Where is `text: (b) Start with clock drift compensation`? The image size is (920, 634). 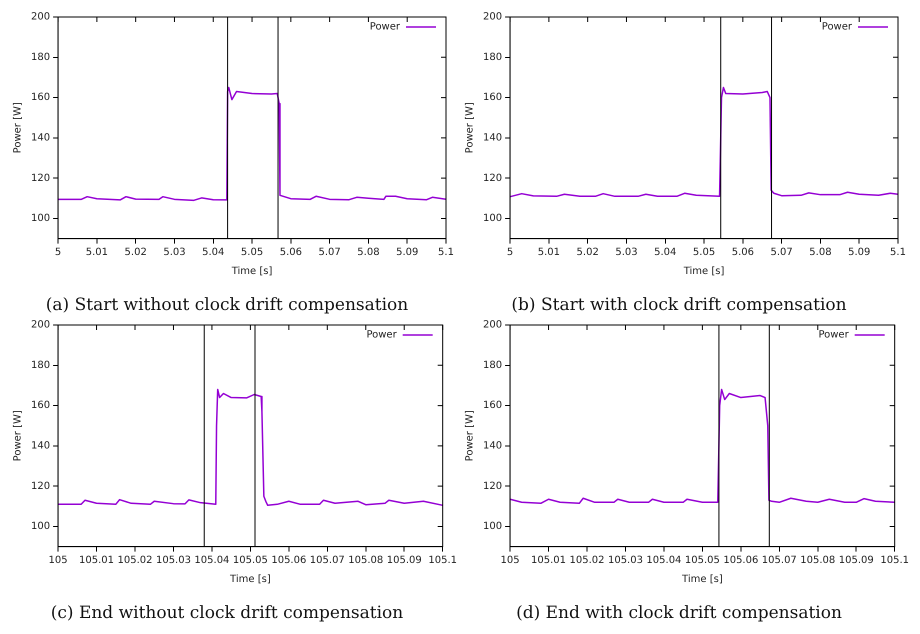
text: (b) Start with clock drift compensation is located at coordinates (679, 305).